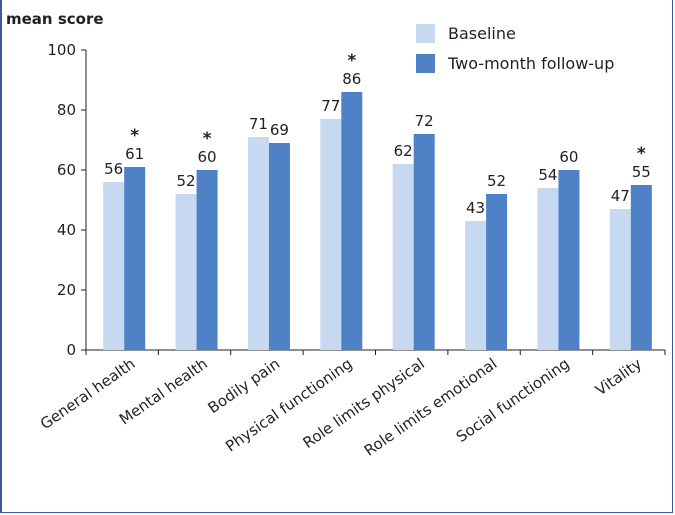 The width and height of the screenshot is (675, 515). What do you see at coordinates (279, 130) in the screenshot?
I see `data-label: 69` at bounding box center [279, 130].